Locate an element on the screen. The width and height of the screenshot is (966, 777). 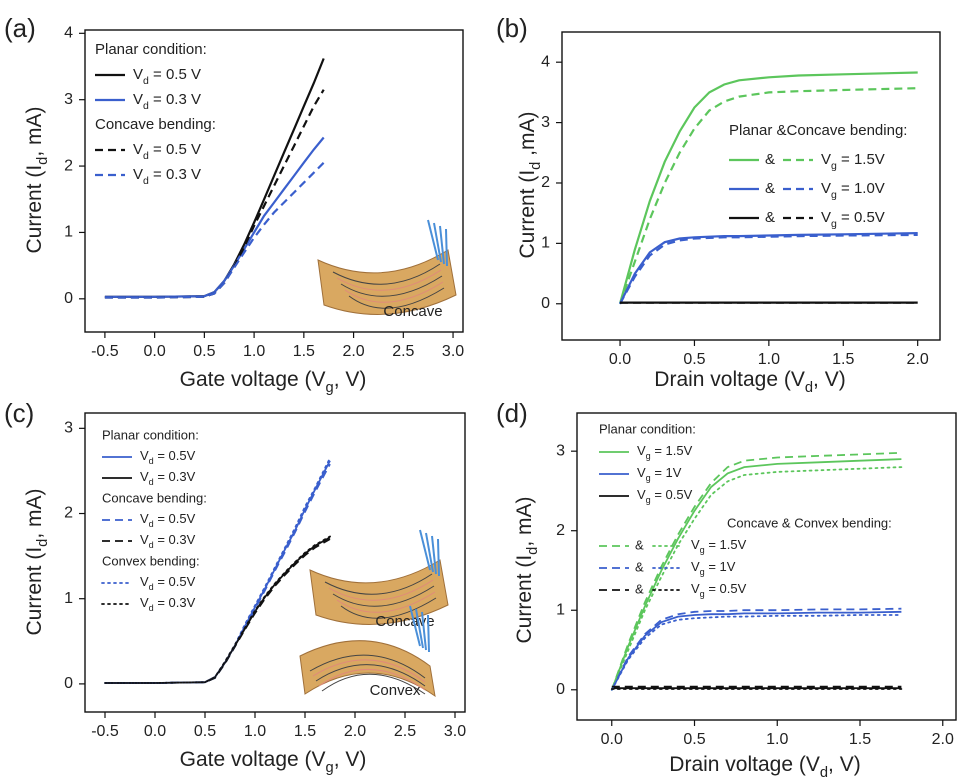
legend-label: Vd = 0.3V is located at coordinates (168, 541).